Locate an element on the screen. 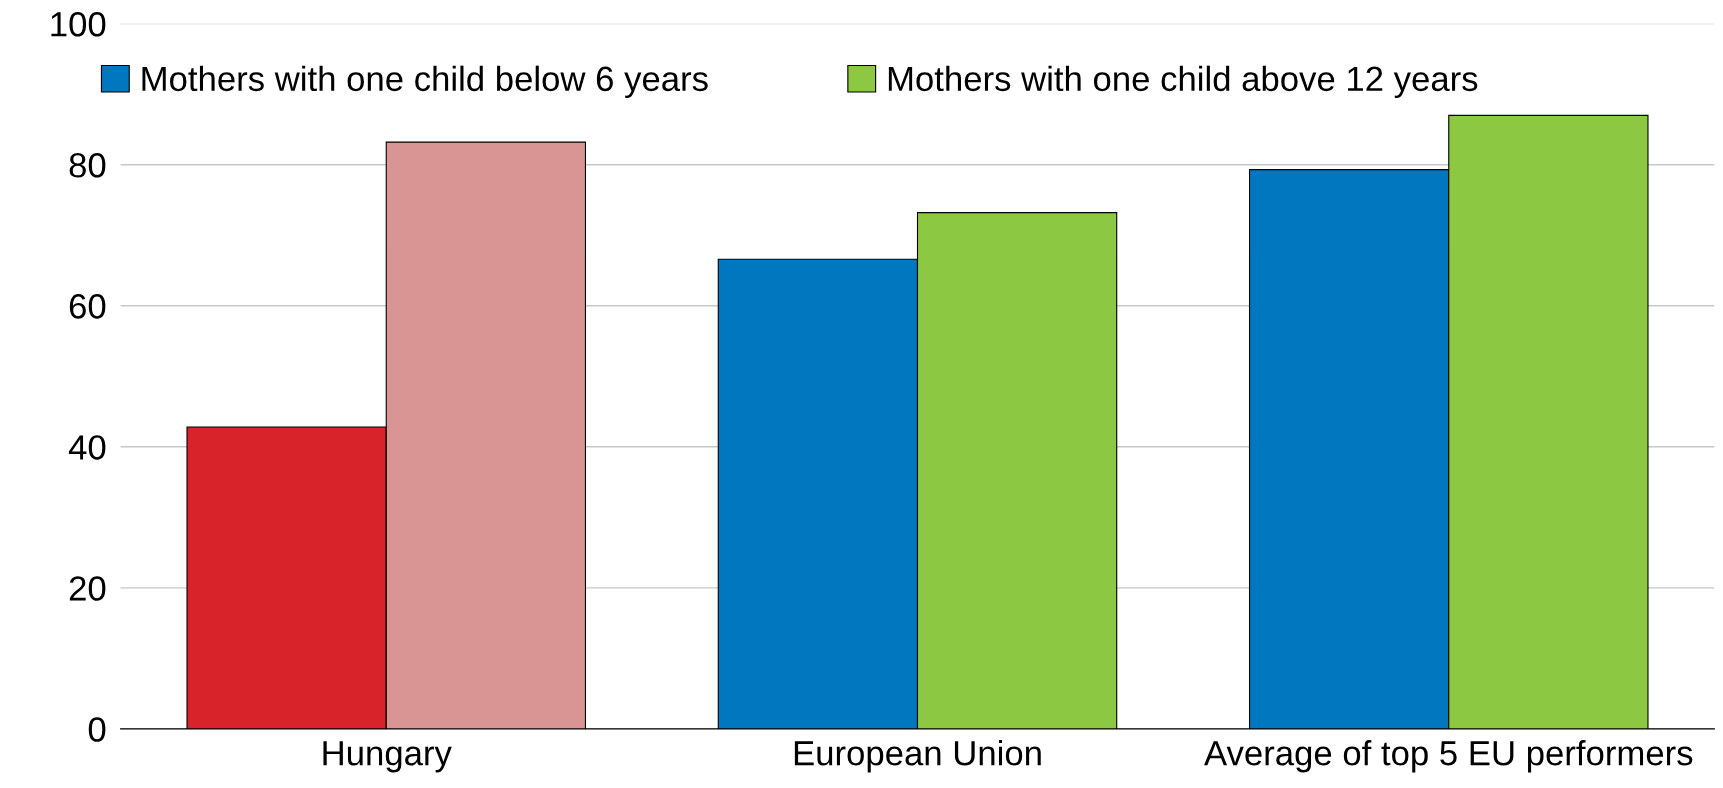  legend-label: Mothers with one child above 12 years is located at coordinates (1183, 82).